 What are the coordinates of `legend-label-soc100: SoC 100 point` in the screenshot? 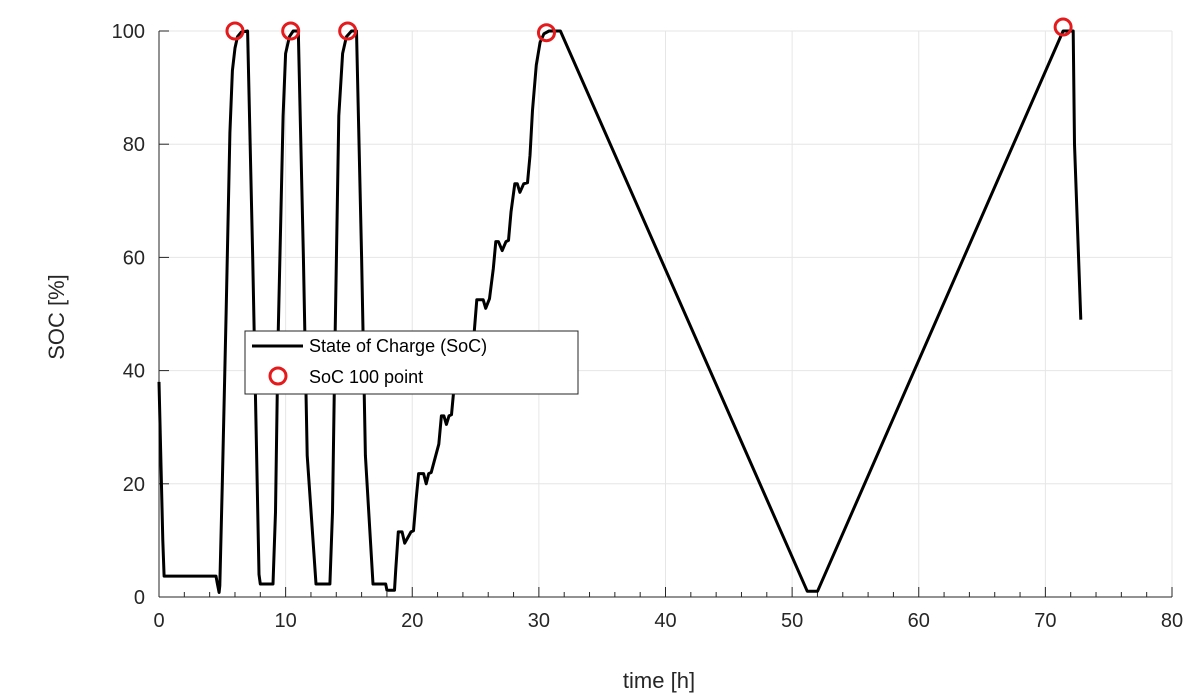 It's located at (366, 377).